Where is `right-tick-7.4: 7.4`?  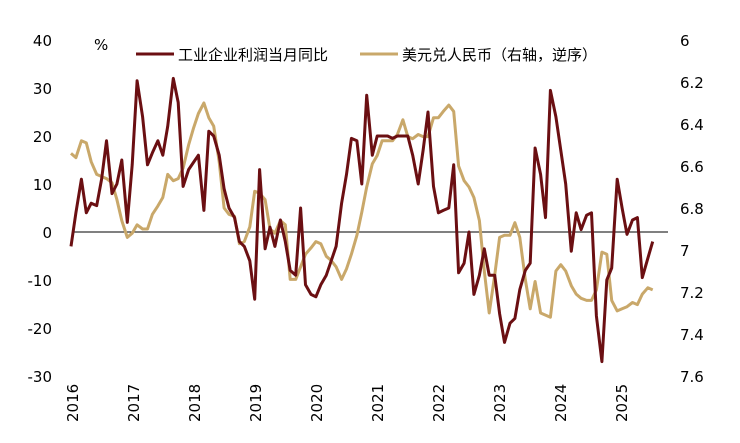 right-tick-7.4: 7.4 is located at coordinates (692, 335).